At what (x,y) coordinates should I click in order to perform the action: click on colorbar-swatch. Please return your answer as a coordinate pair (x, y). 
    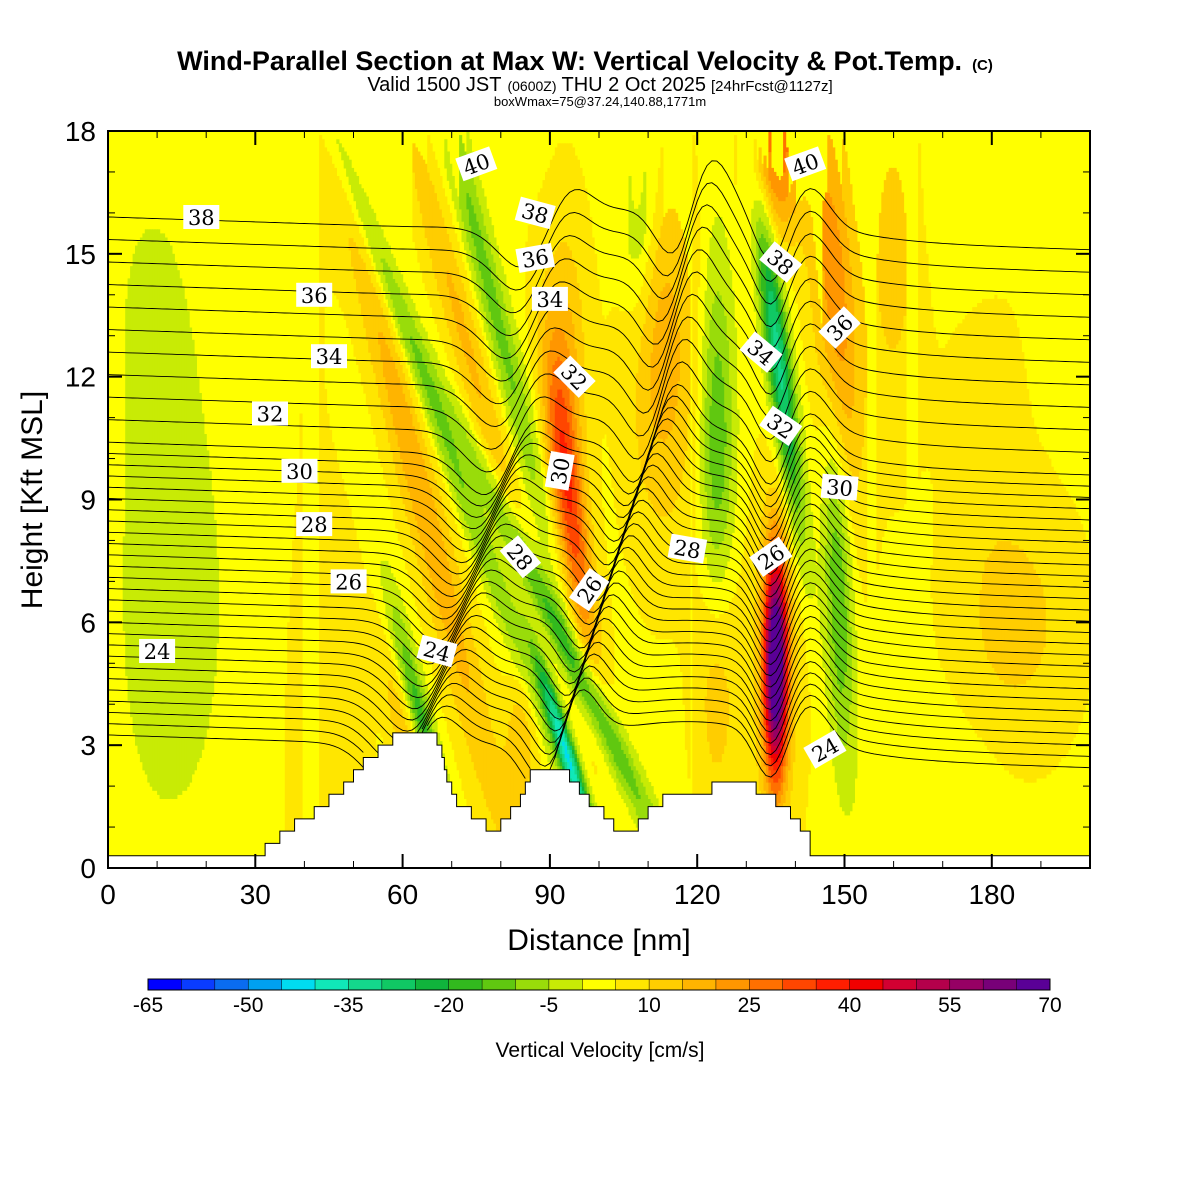
    Looking at the image, I should click on (966, 984).